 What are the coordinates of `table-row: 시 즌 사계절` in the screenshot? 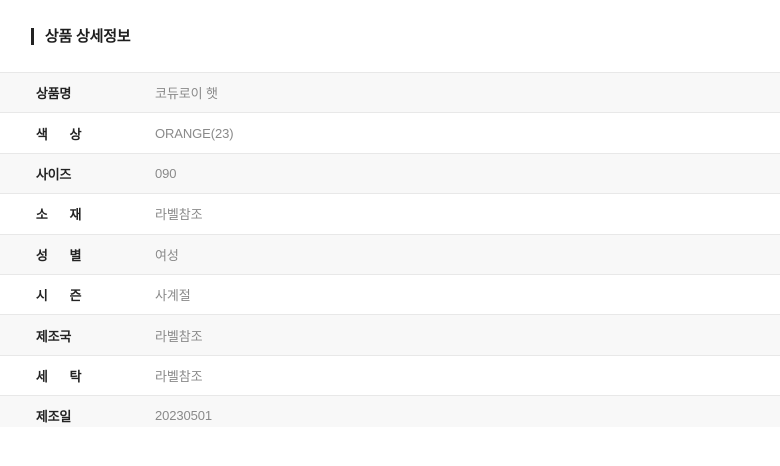 It's located at (390, 294).